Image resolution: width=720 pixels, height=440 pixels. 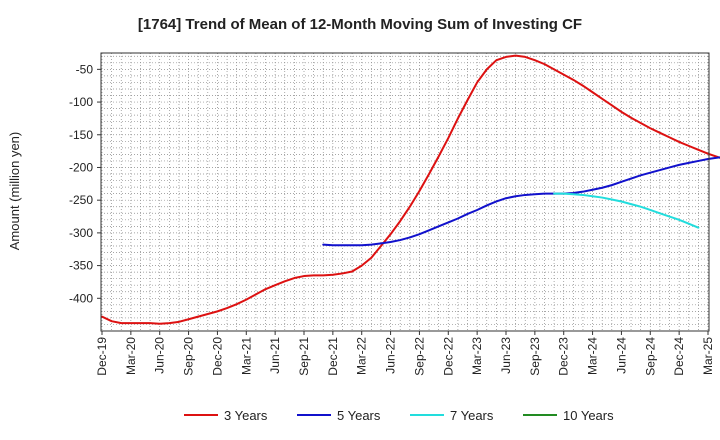 I want to click on x-tick-label: Mar-21, so click(x=246, y=356).